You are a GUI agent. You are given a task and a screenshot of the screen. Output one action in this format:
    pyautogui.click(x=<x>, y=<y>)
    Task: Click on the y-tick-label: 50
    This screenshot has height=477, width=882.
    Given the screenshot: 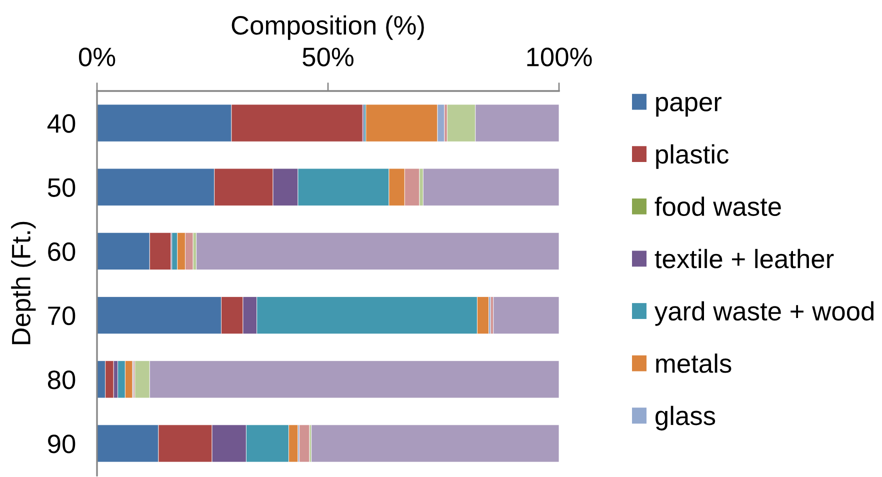 What is the action you would take?
    pyautogui.click(x=62, y=187)
    